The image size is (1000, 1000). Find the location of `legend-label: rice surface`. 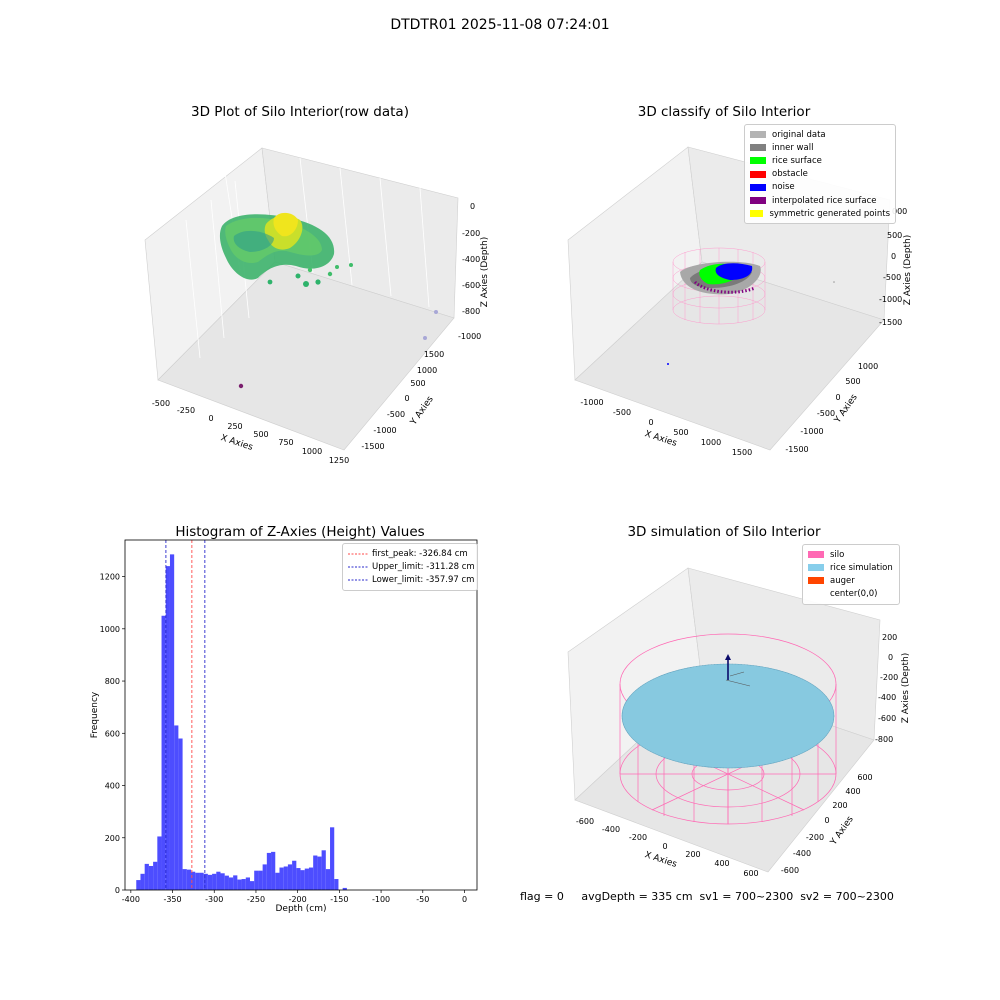

legend-label: rice surface is located at coordinates (797, 160).